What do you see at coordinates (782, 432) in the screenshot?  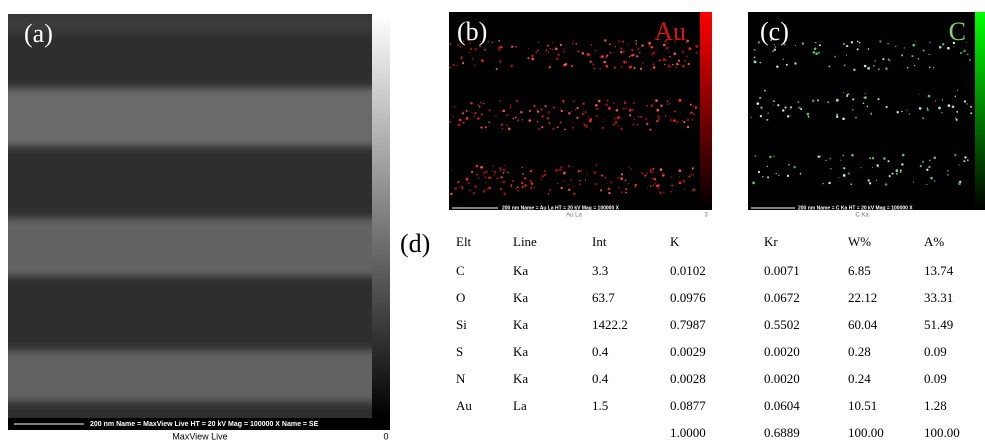 I see `table-total: 0.6889` at bounding box center [782, 432].